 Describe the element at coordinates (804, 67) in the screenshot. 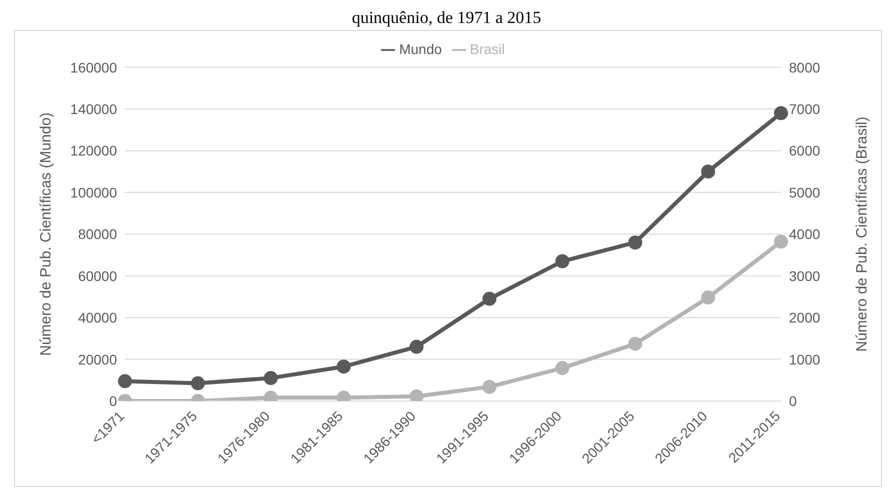

I see `y2-tick-label: 8000` at that location.